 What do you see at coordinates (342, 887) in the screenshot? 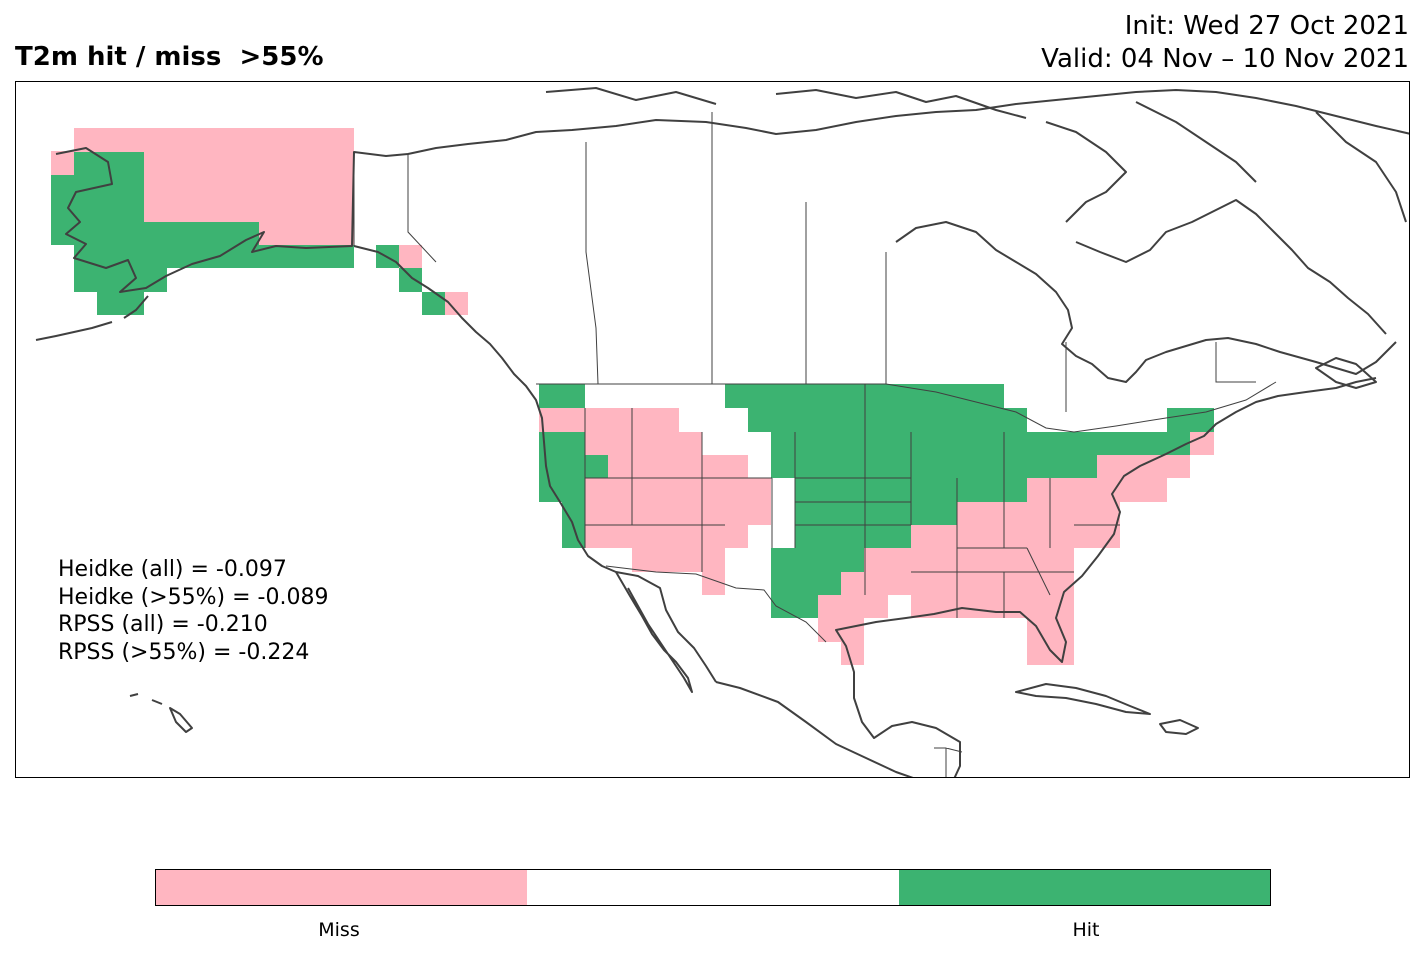
I see `colorbar-miss-segment` at bounding box center [342, 887].